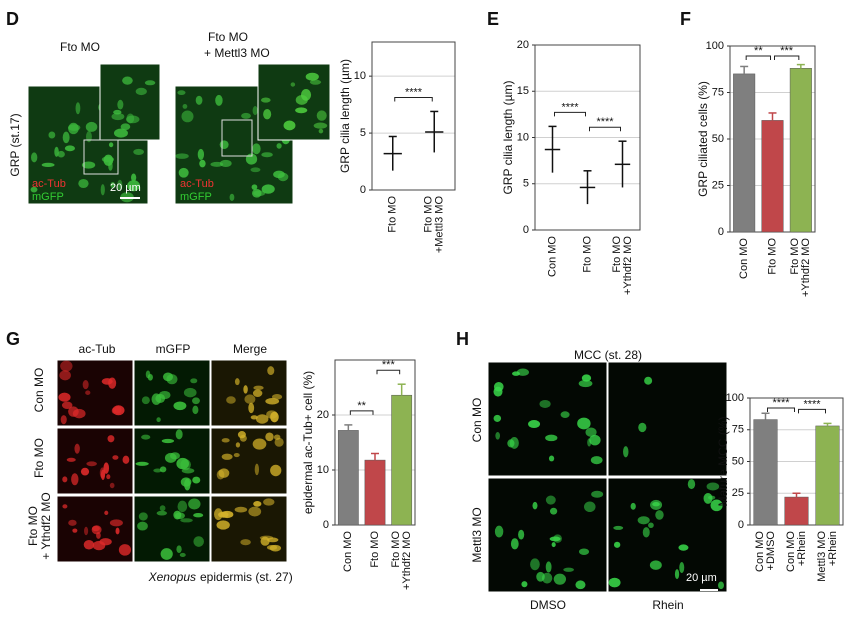 The height and width of the screenshot is (639, 856). What do you see at coordinates (196, 197) in the screenshot?
I see `stain-label: mGFP` at bounding box center [196, 197].